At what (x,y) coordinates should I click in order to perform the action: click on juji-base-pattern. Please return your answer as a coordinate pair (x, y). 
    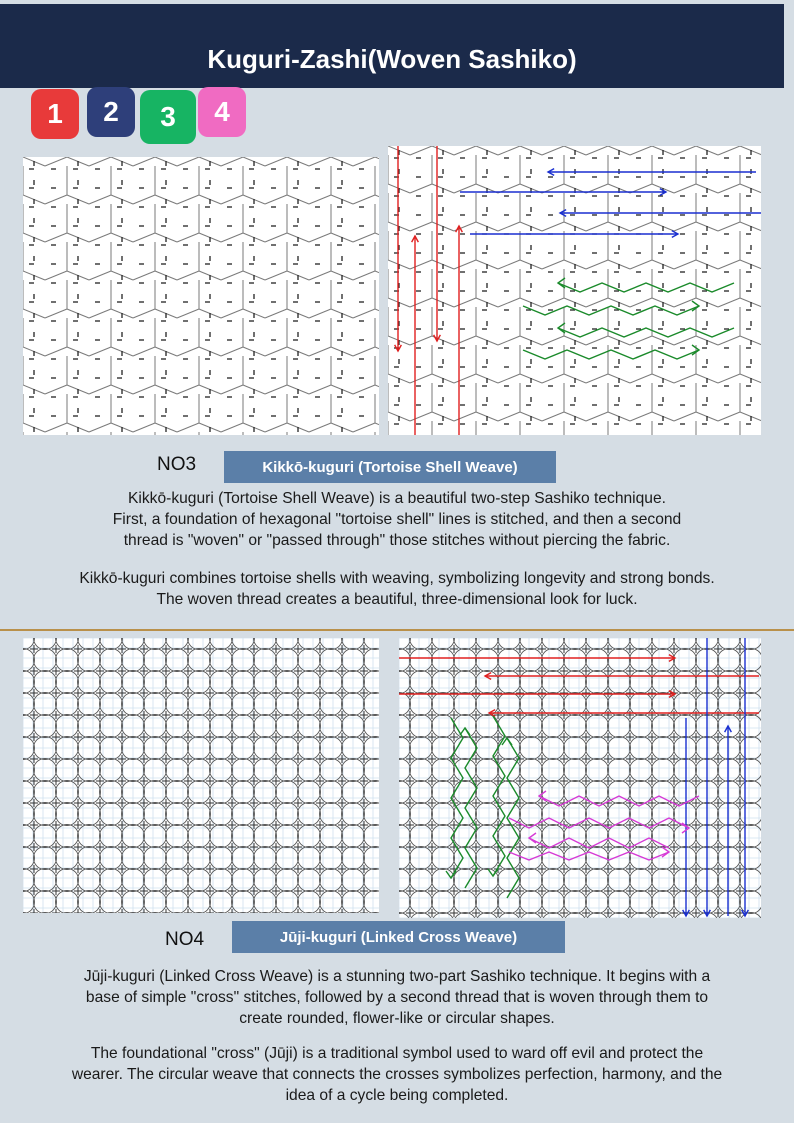
    Looking at the image, I should click on (201, 775).